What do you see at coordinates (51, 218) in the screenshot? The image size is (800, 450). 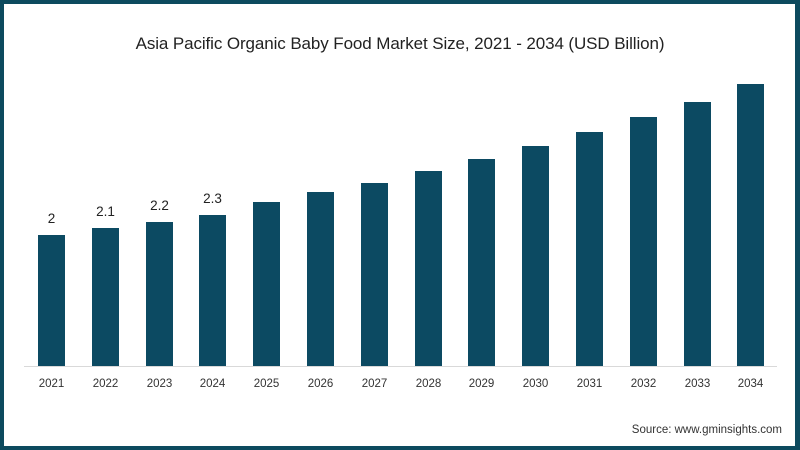 I see `bar-value-label-2021: 2` at bounding box center [51, 218].